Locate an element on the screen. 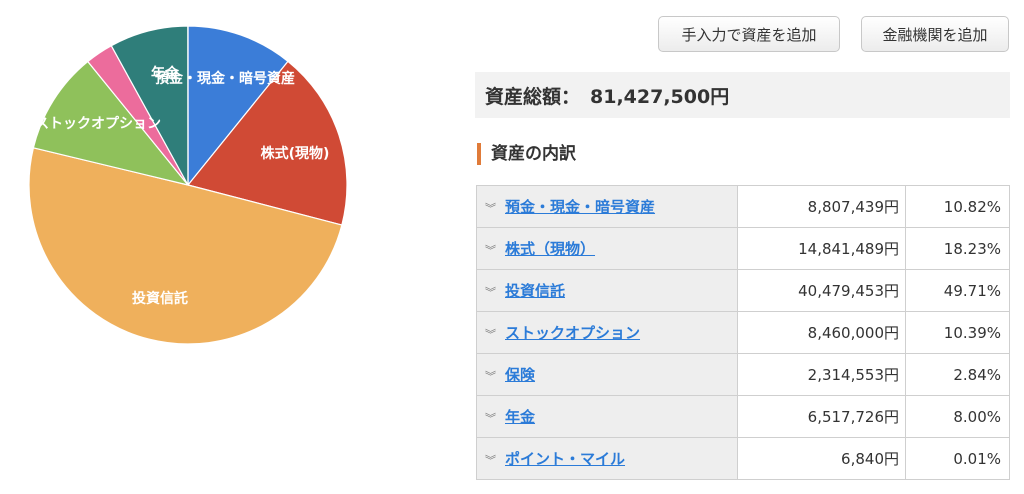 The height and width of the screenshot is (494, 1024). pie-slice-label: 預金・現金・暗号資産 is located at coordinates (225, 78).